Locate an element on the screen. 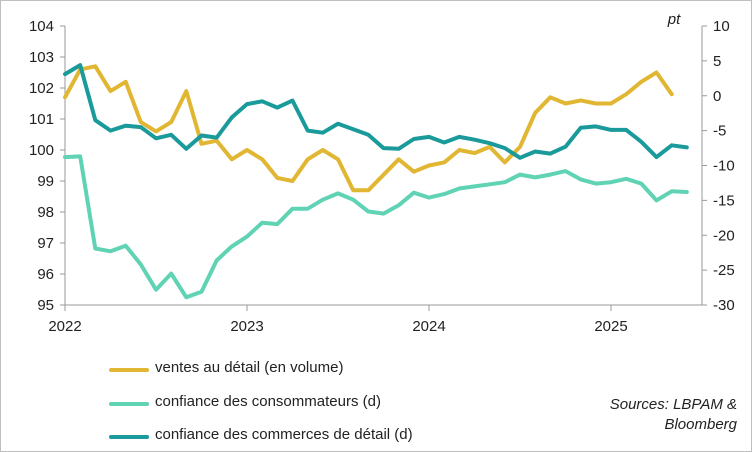  x-tick-label: 2025 is located at coordinates (610, 326).